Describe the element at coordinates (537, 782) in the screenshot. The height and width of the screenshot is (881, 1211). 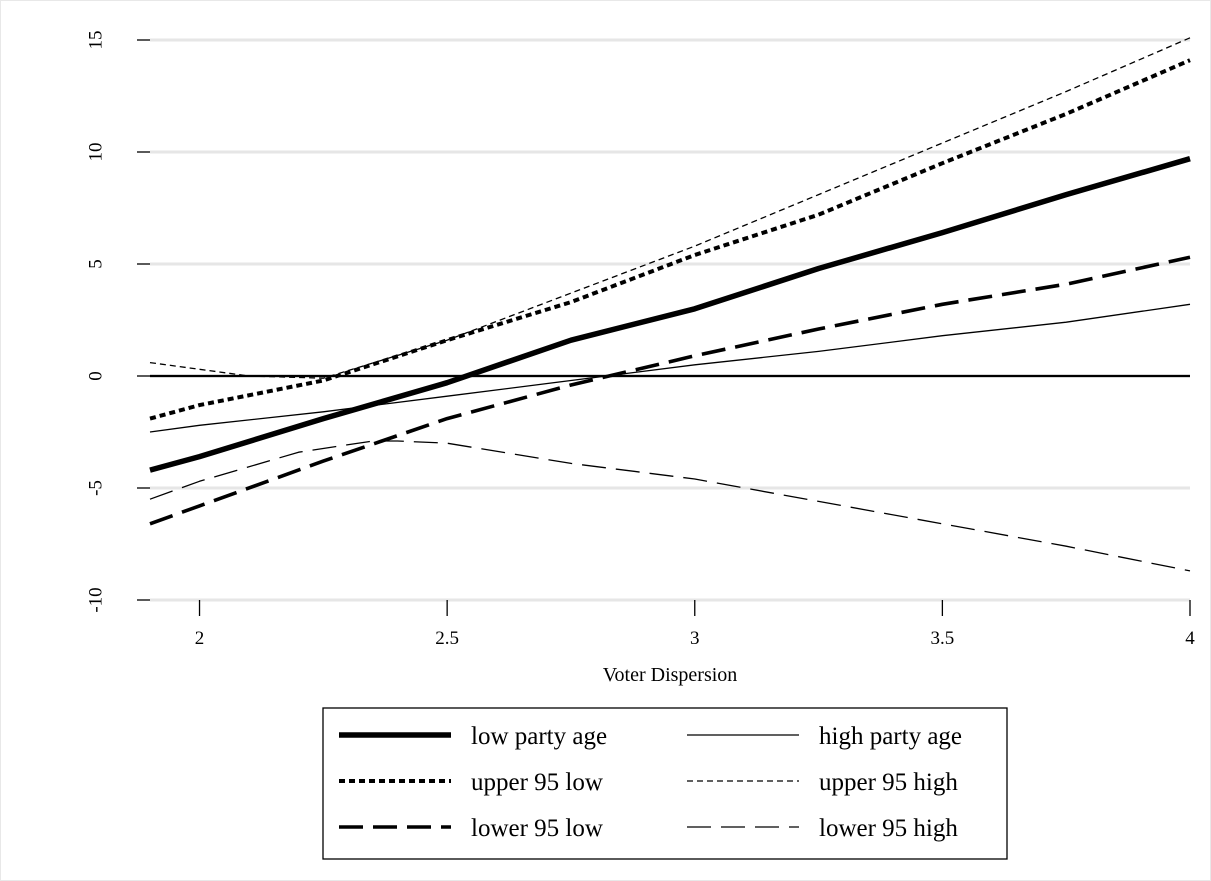
I see `legend-label-2: upper 95 low` at that location.